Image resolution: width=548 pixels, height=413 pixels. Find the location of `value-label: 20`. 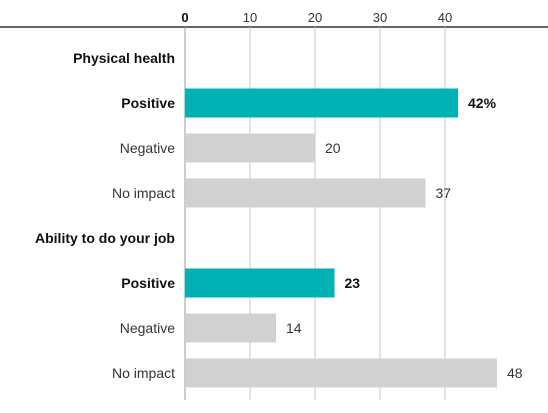

value-label: 20 is located at coordinates (333, 148).